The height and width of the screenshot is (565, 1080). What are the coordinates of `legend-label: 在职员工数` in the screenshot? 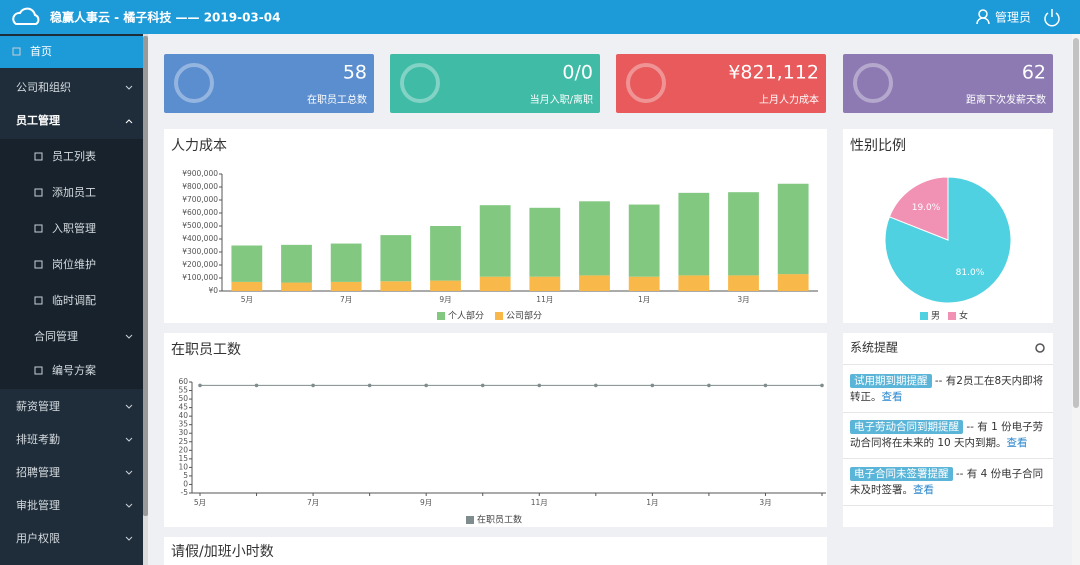 It's located at (499, 520).